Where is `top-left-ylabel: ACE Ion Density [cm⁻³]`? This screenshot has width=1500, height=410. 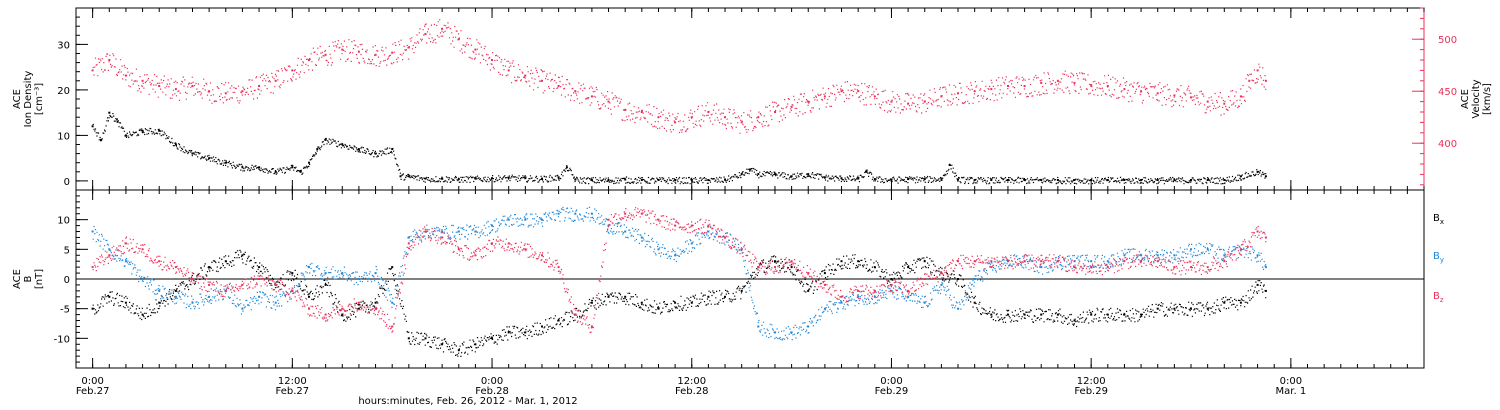 top-left-ylabel: ACE Ion Density [cm⁻³] is located at coordinates (28, 99).